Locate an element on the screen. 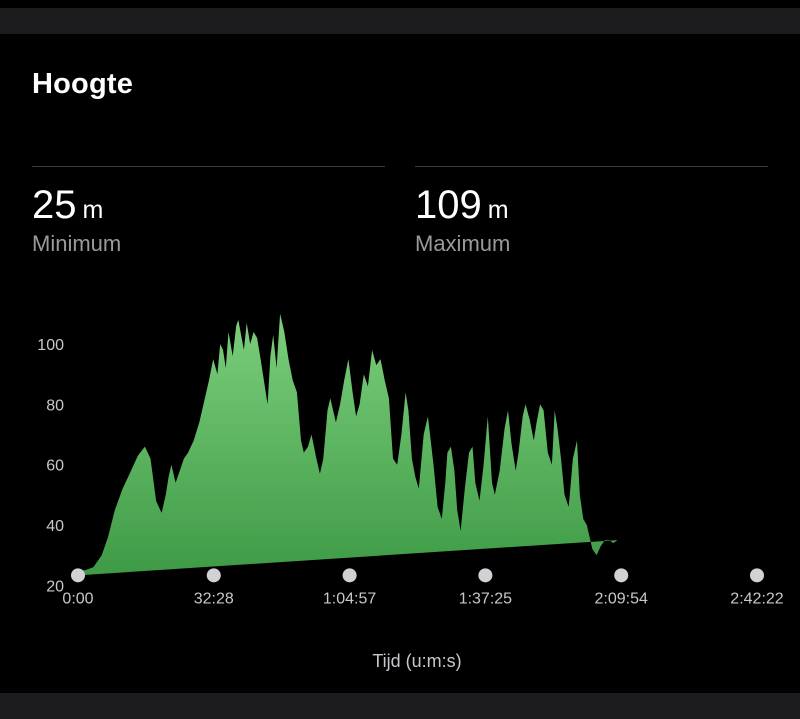  y-tick-label: 60 is located at coordinates (55, 466).